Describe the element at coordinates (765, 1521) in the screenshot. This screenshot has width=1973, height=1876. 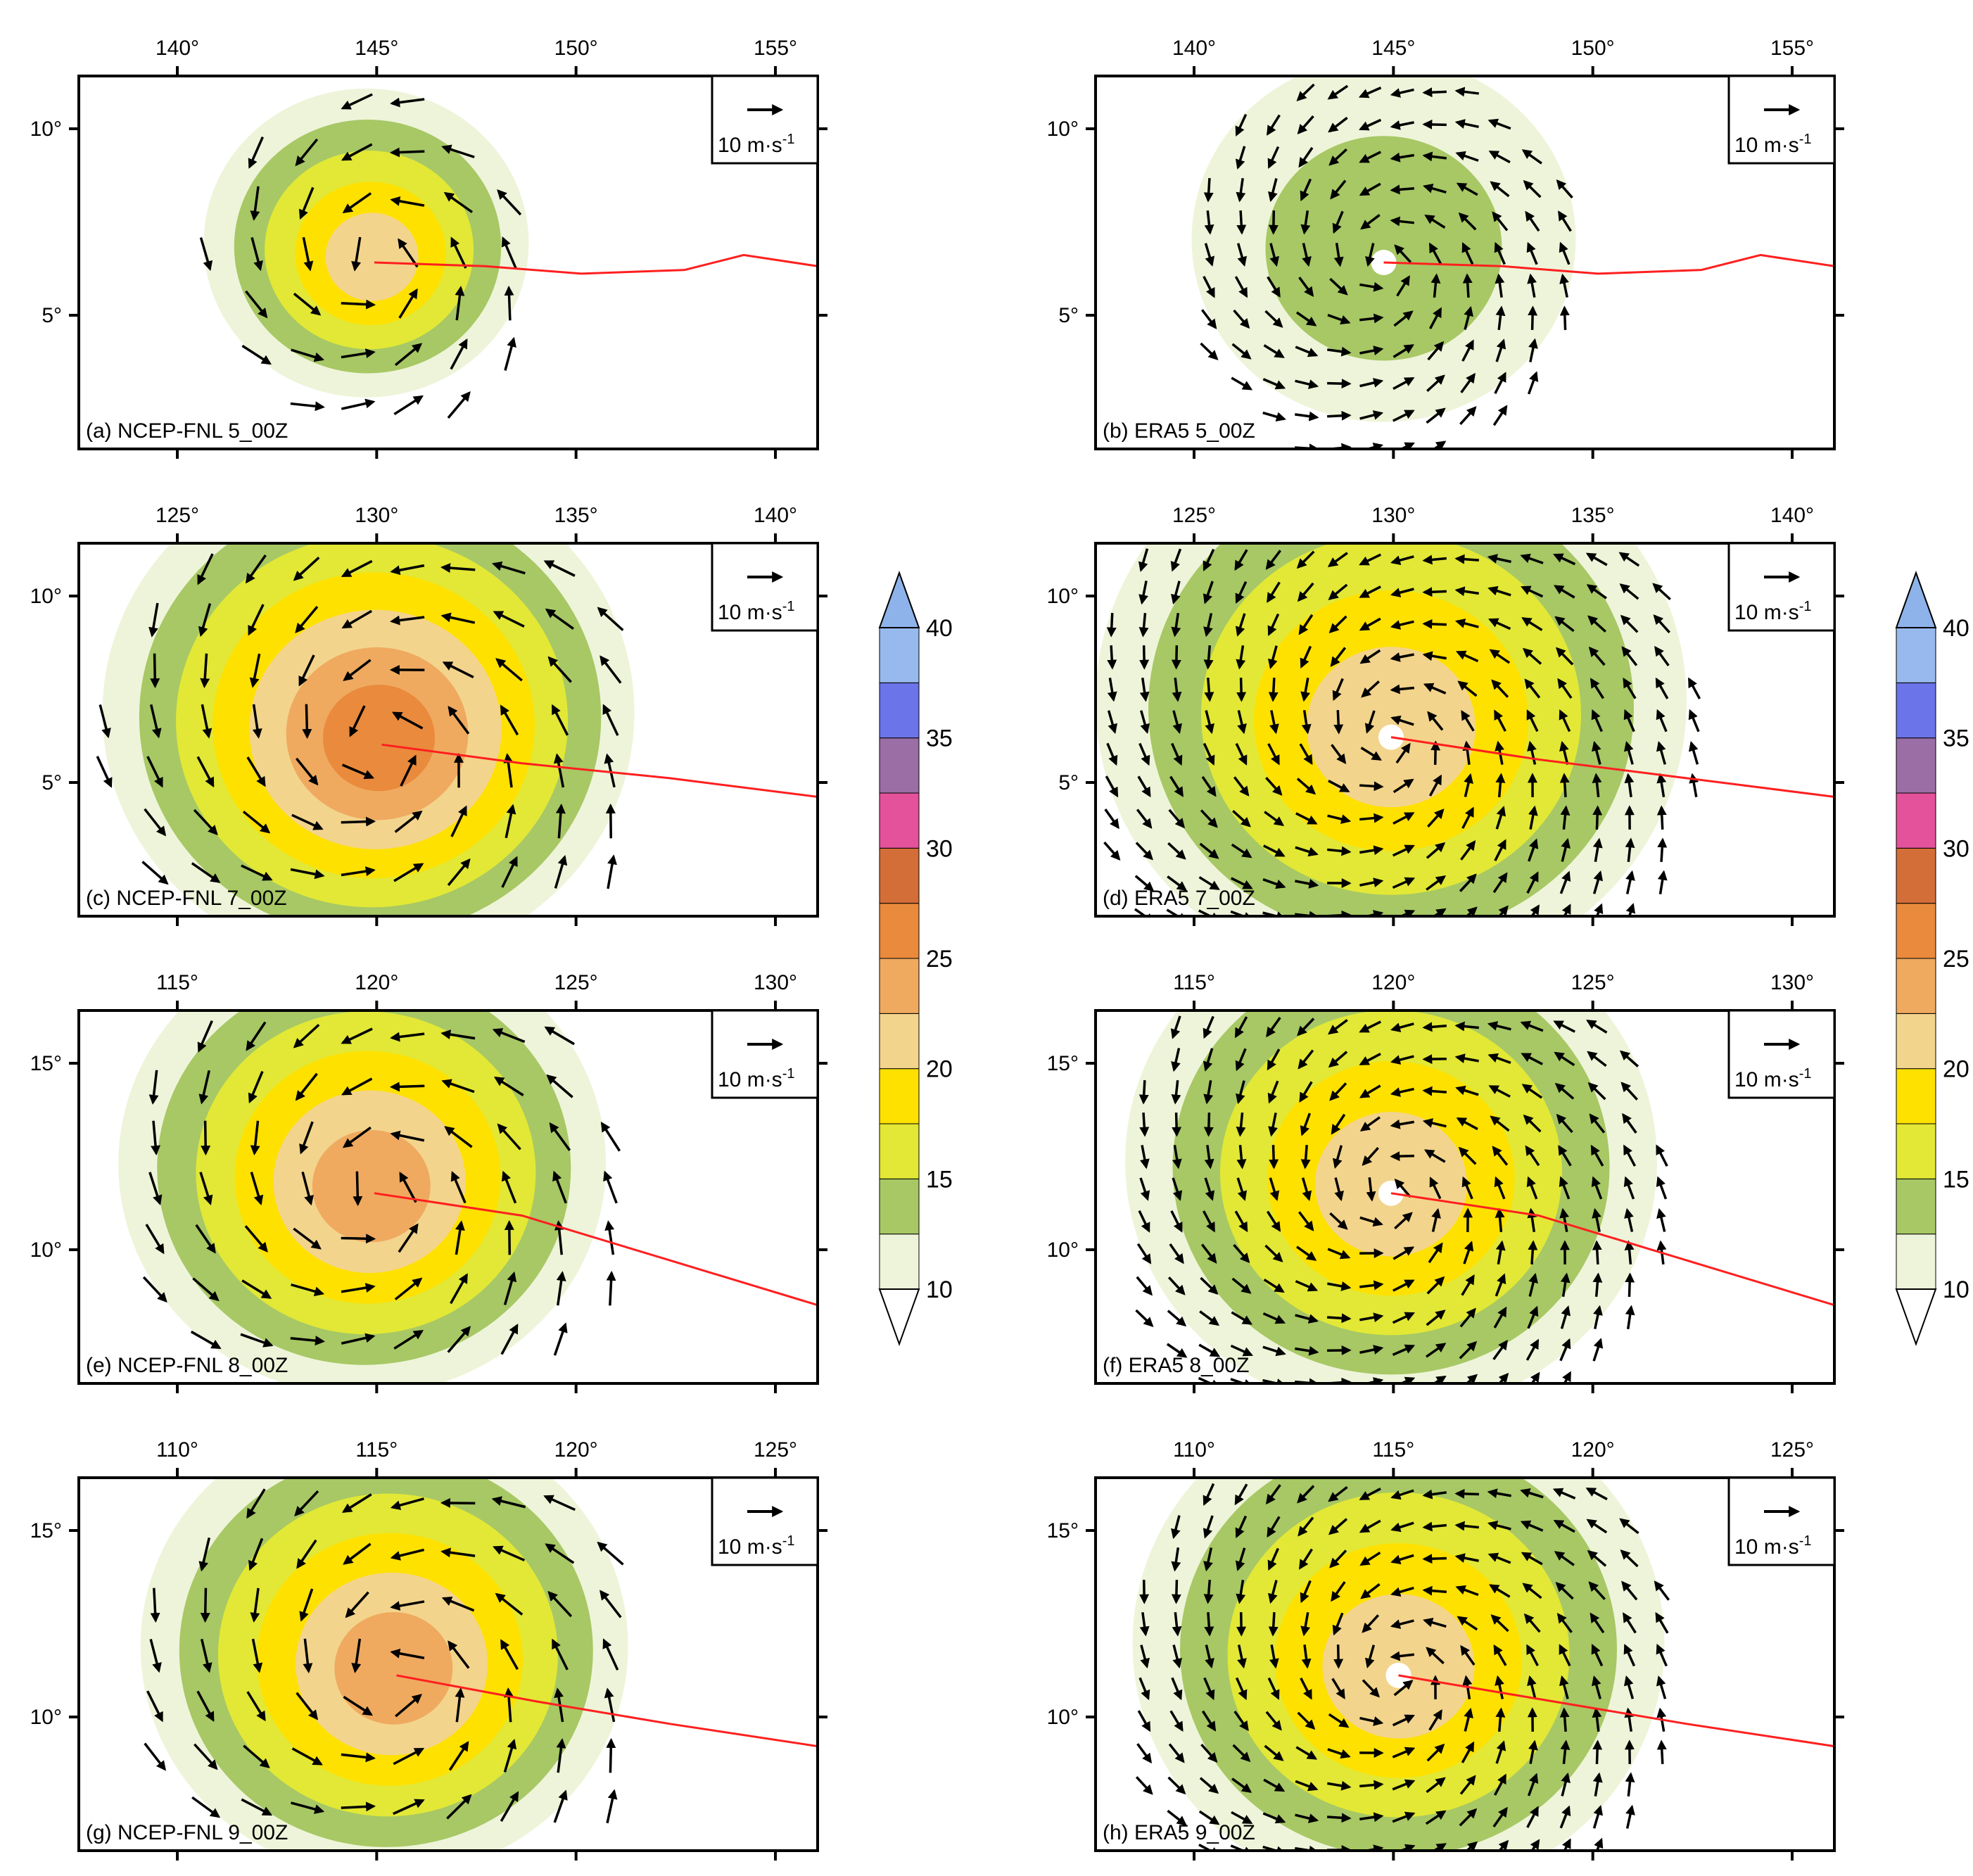
I see `reference-vector-box` at that location.